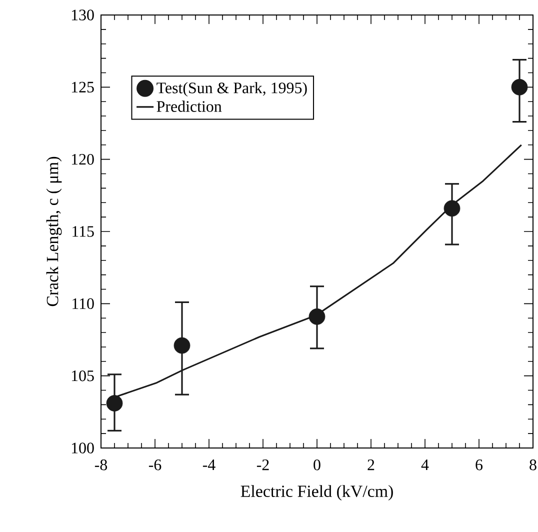 The height and width of the screenshot is (532, 538). I want to click on x-tick-label: 4, so click(425, 465).